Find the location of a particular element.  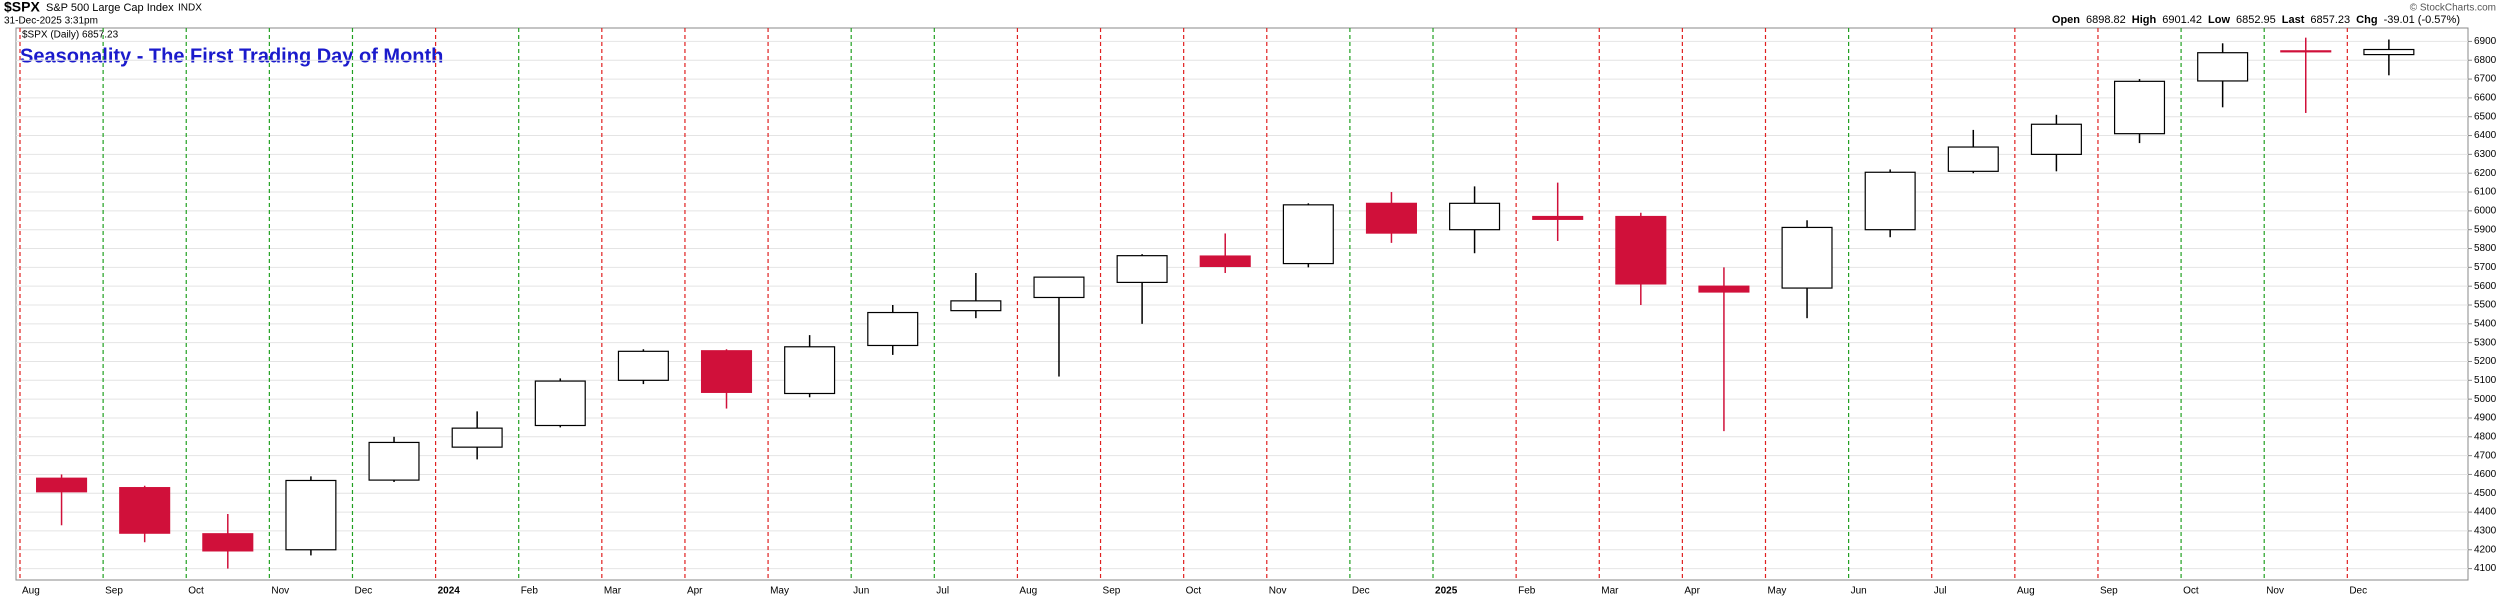

y-tick-label: 5300 is located at coordinates (2485, 342).